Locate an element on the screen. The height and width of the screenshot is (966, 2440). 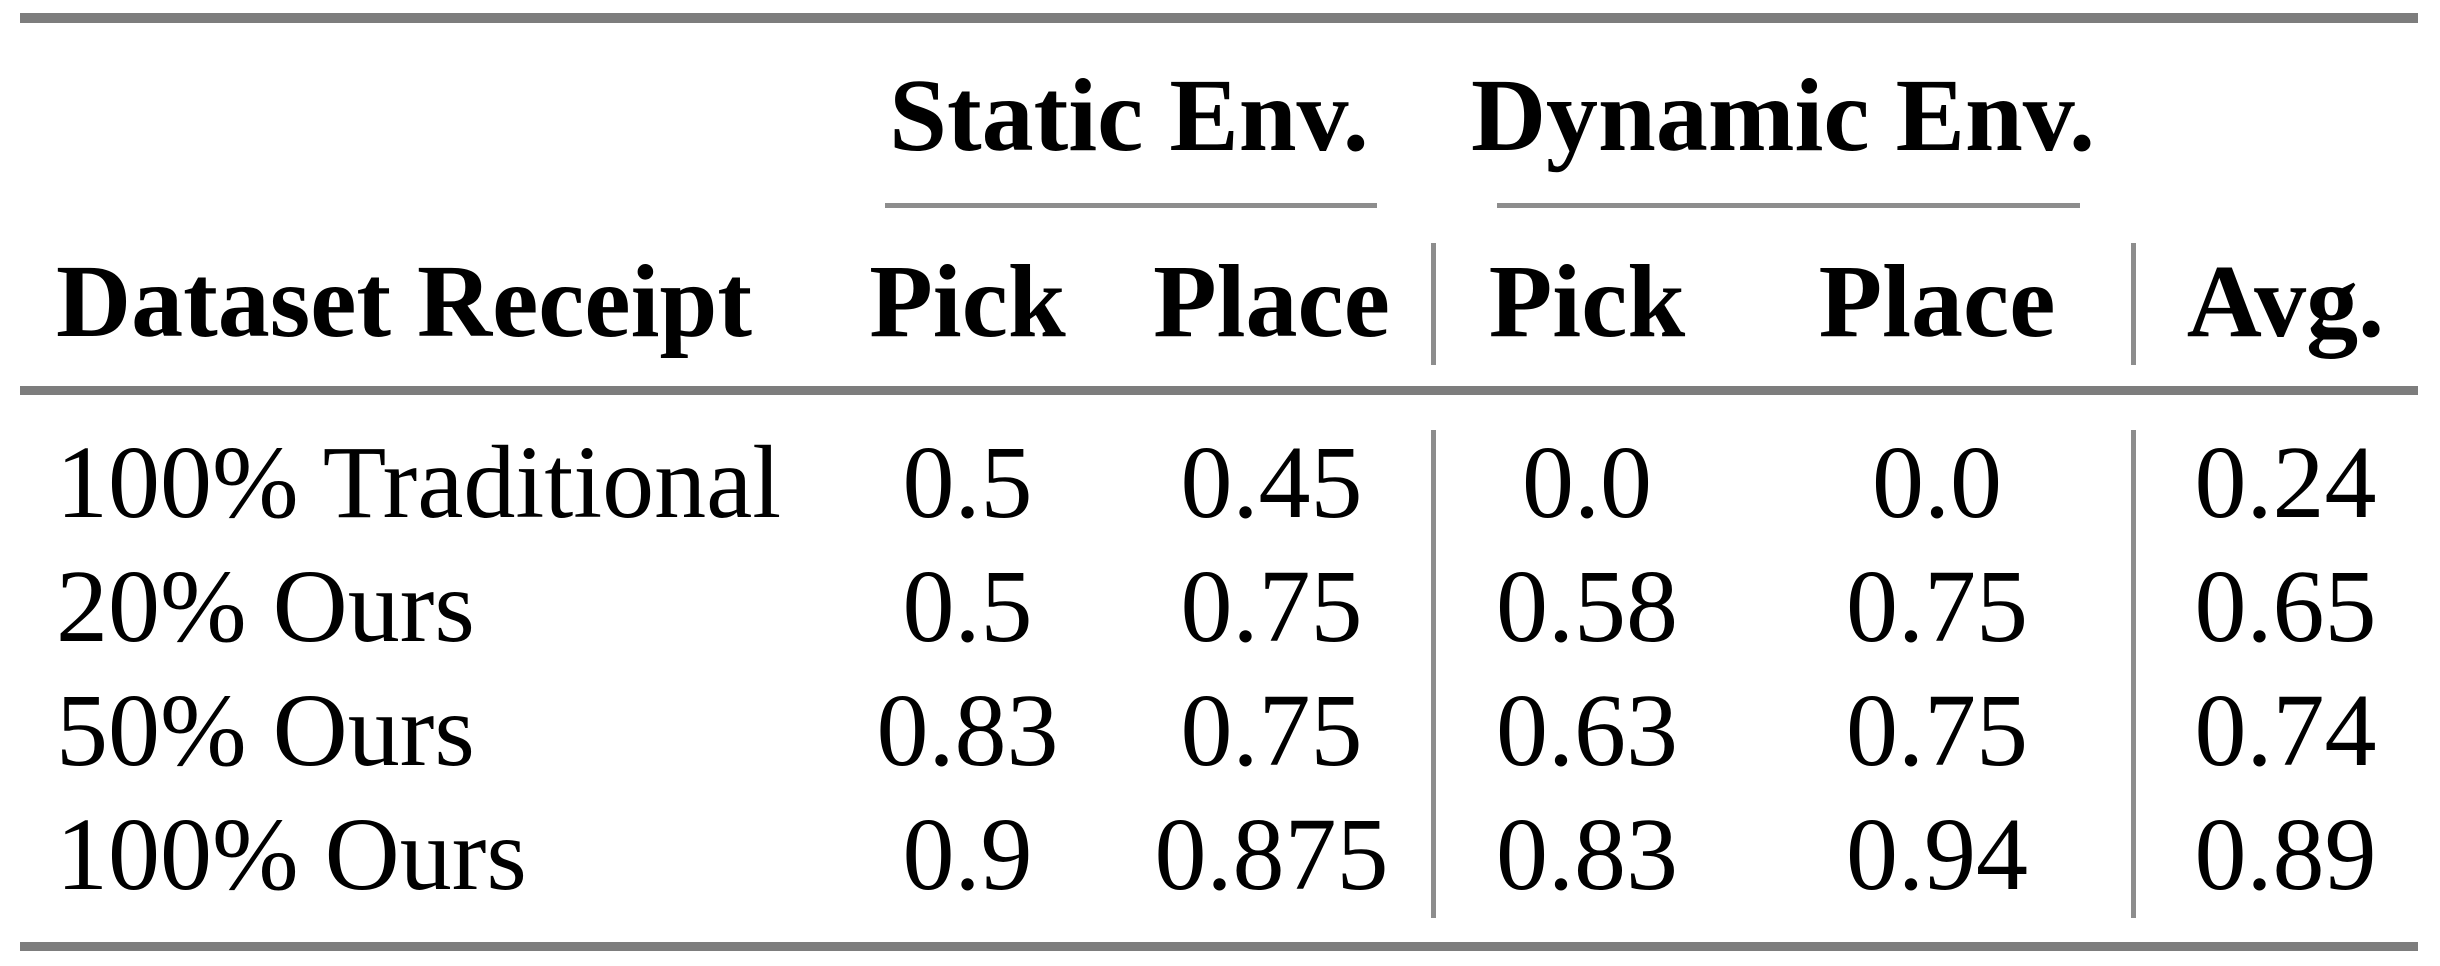
row-1-cell-static-place: 0.45 is located at coordinates (1271, 482).